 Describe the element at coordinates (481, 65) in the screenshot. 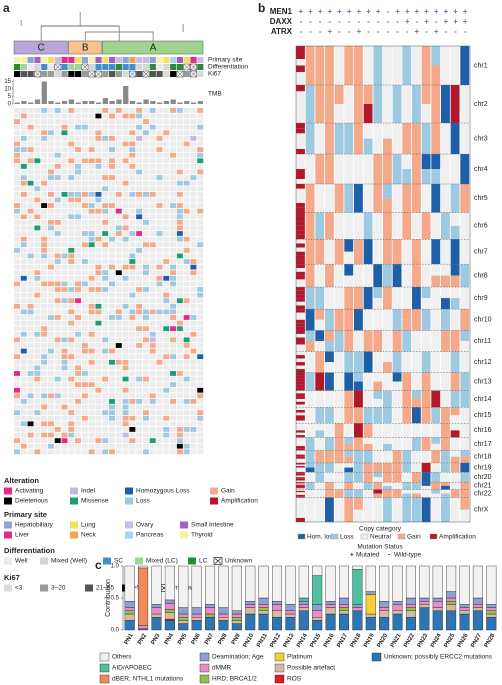

I see `chr-label: chr1` at that location.